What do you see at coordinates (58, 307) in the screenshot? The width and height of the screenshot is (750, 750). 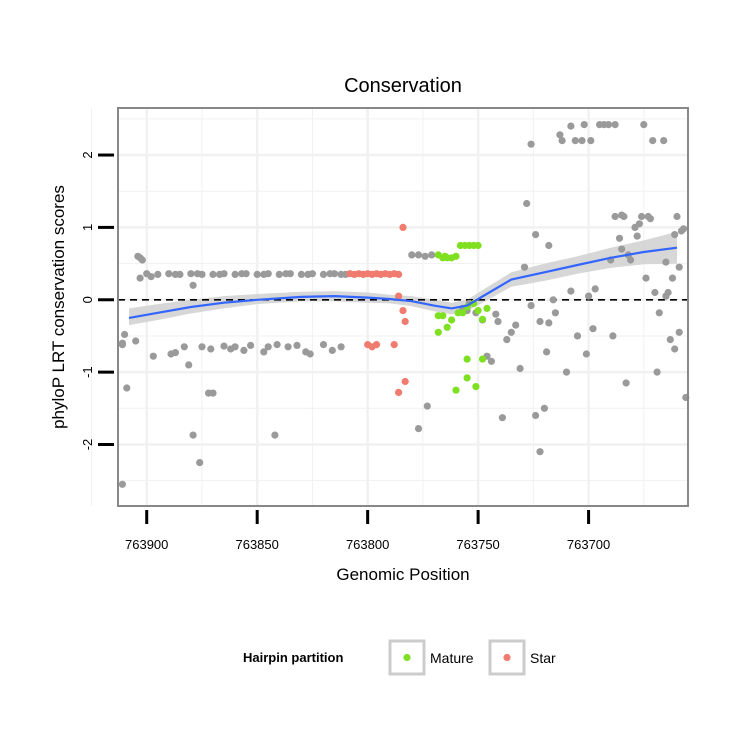 I see `y-axis-title: phyloP LRT conservation scores` at bounding box center [58, 307].